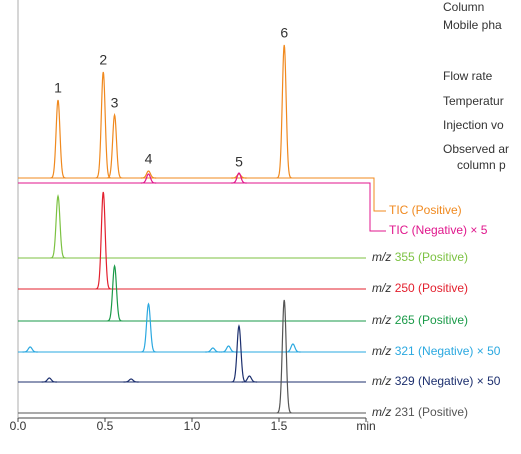  I want to click on series-label-name: 355 (Positive), so click(431, 257).